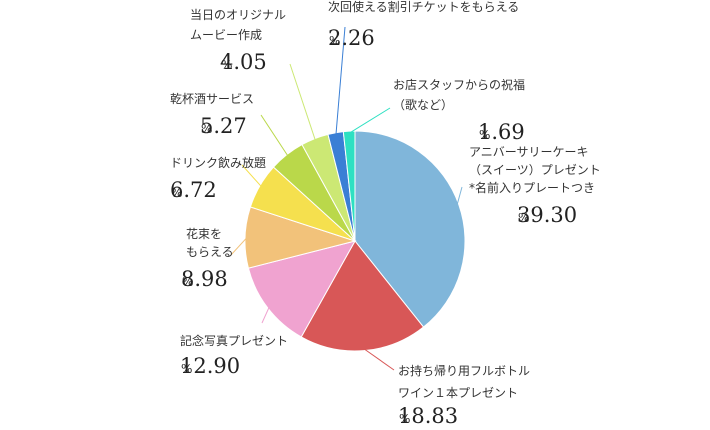 The image size is (710, 430). I want to click on slice-unit-1: %, so click(523, 218).